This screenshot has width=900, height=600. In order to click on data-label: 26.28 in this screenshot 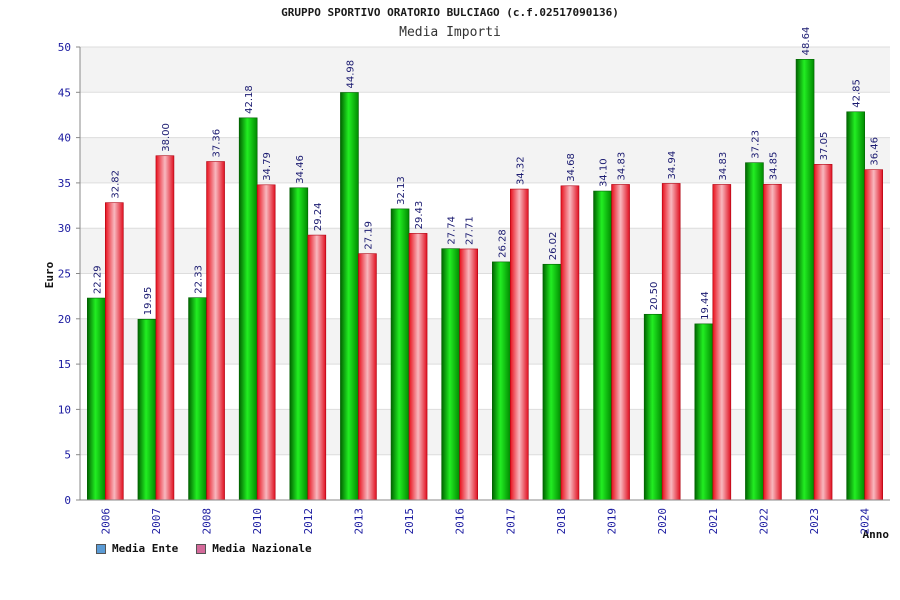, I will do `click(502, 243)`.